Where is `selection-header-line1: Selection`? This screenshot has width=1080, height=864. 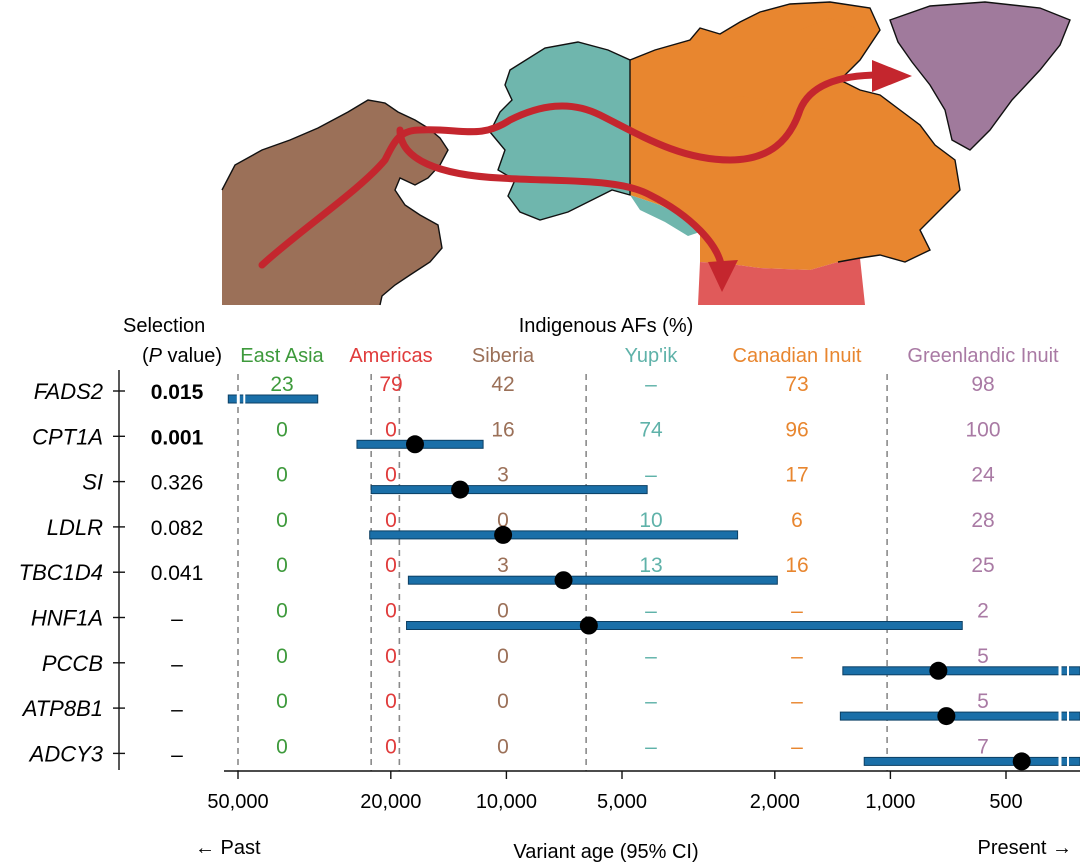 selection-header-line1: Selection is located at coordinates (164, 326).